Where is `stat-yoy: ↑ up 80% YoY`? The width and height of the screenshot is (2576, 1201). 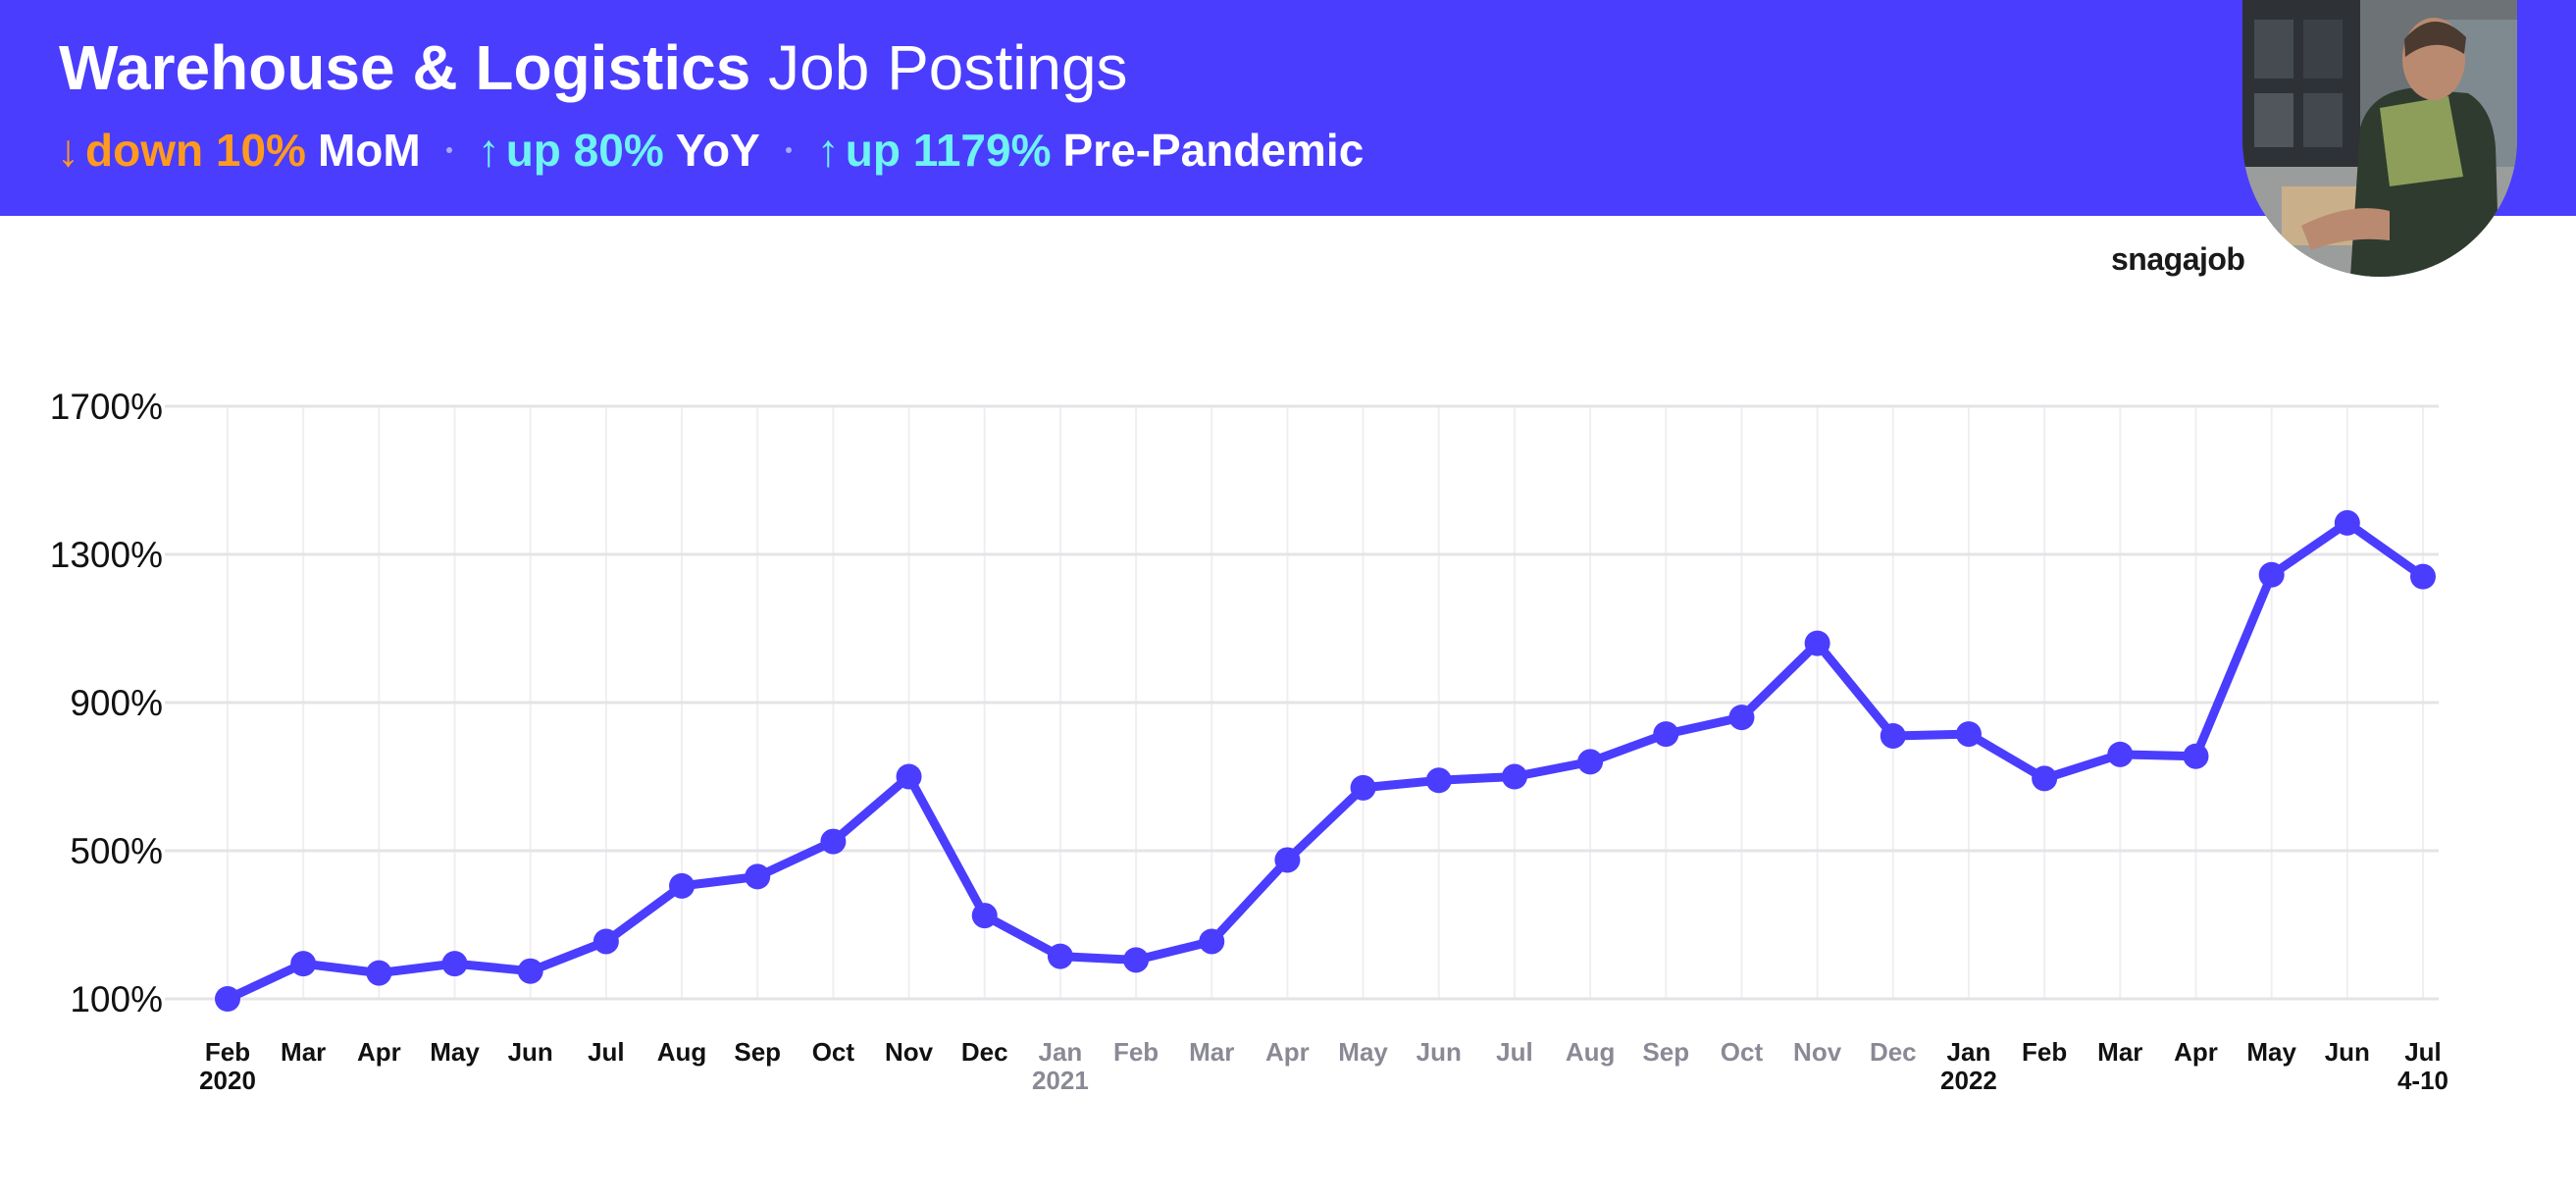 stat-yoy: ↑ up 80% YoY is located at coordinates (619, 150).